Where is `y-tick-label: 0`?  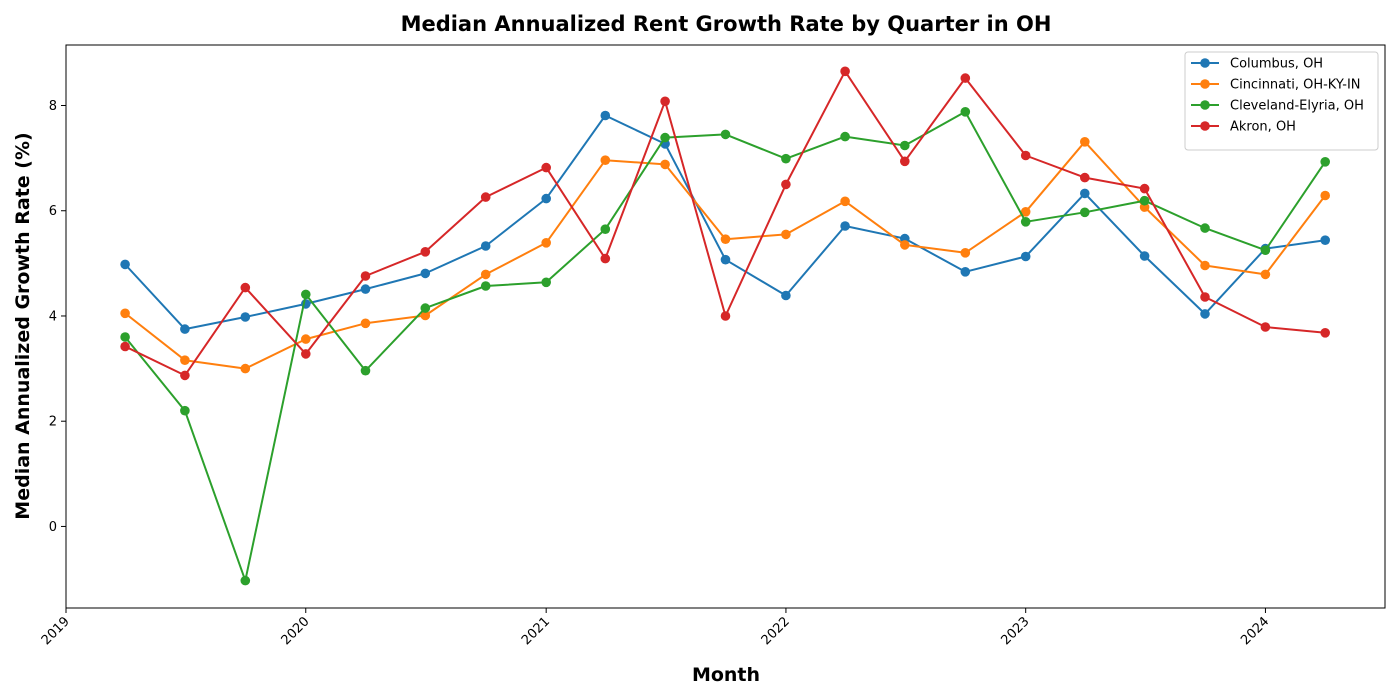 y-tick-label: 0 is located at coordinates (53, 527).